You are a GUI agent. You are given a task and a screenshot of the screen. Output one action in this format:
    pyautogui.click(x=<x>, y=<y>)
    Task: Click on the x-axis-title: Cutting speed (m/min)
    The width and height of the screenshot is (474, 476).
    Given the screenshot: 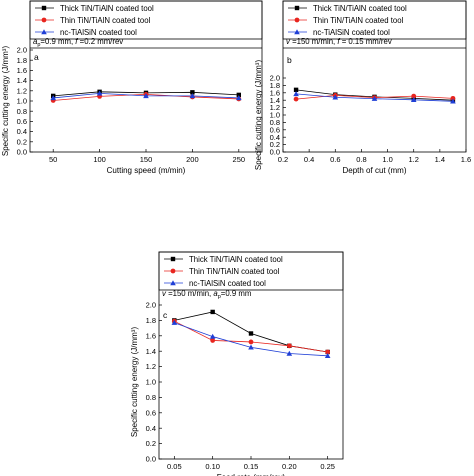 What is the action you would take?
    pyautogui.click(x=146, y=170)
    